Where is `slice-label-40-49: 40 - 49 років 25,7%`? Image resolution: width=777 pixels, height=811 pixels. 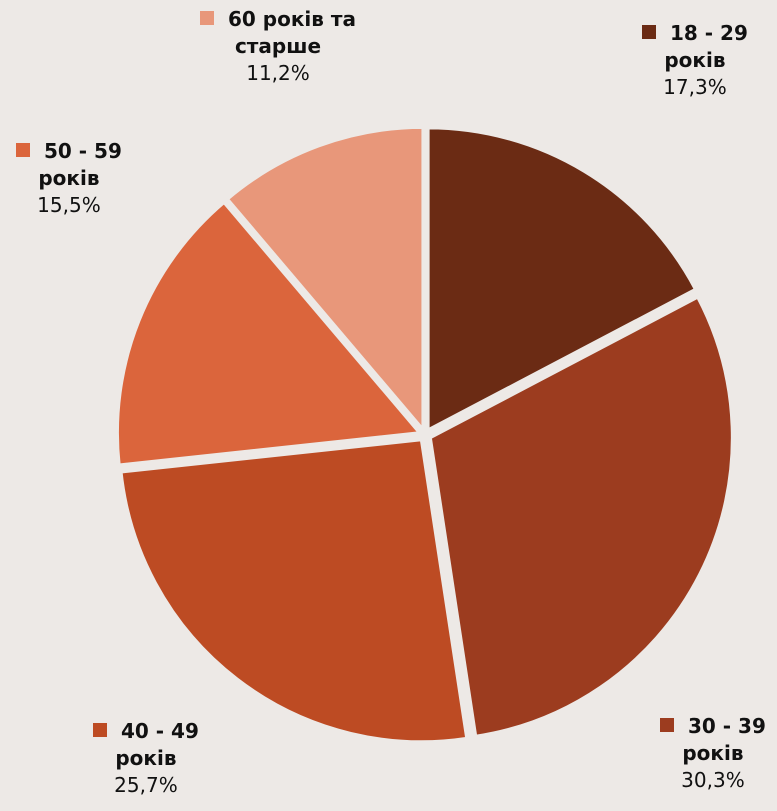 slice-label-40-49: 40 - 49 років 25,7% is located at coordinates (146, 758).